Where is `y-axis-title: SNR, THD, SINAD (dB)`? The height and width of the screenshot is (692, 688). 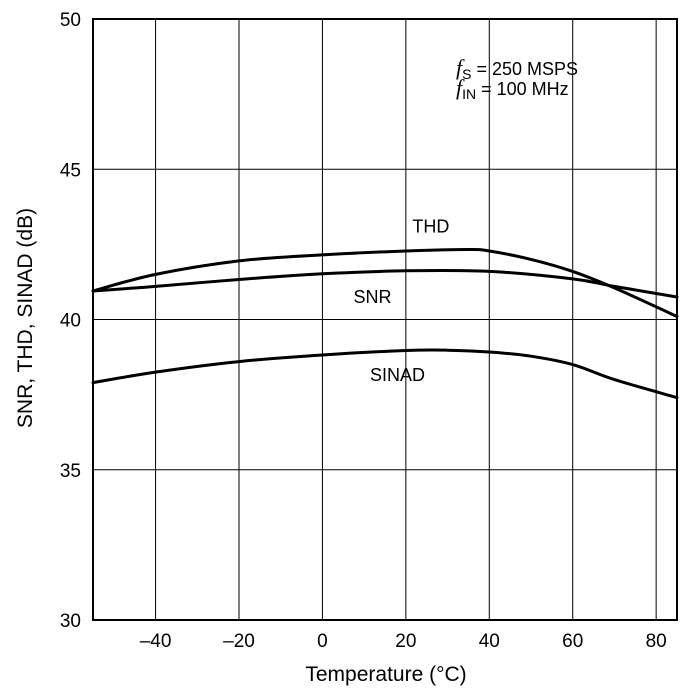
y-axis-title: SNR, THD, SINAD (dB) is located at coordinates (25, 318).